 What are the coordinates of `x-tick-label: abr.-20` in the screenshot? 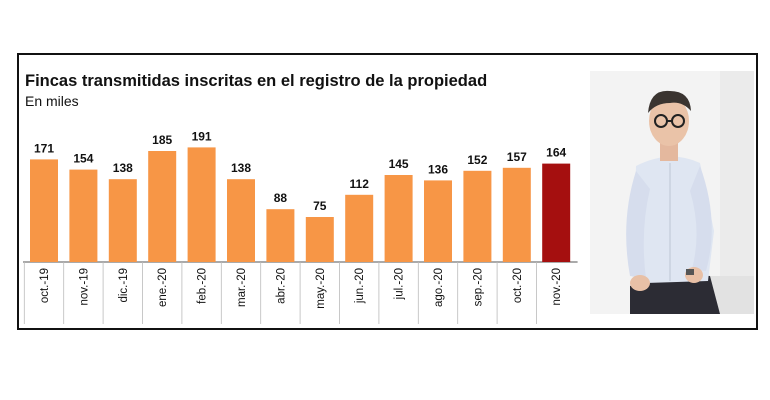 It's located at (281, 286).